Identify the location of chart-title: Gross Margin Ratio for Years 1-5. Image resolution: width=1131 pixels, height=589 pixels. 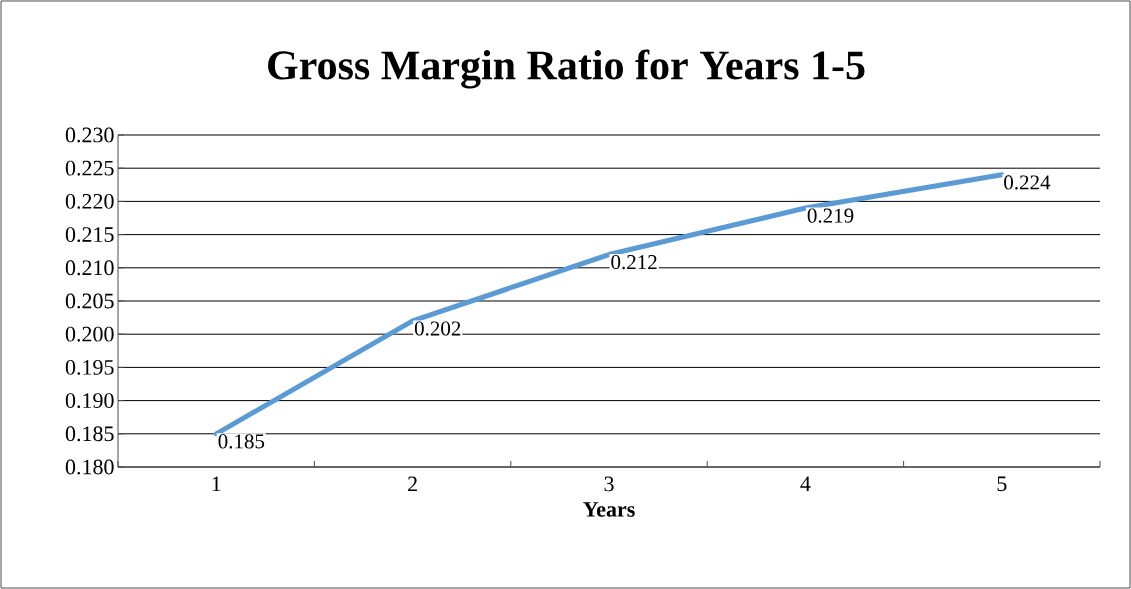
(566, 69).